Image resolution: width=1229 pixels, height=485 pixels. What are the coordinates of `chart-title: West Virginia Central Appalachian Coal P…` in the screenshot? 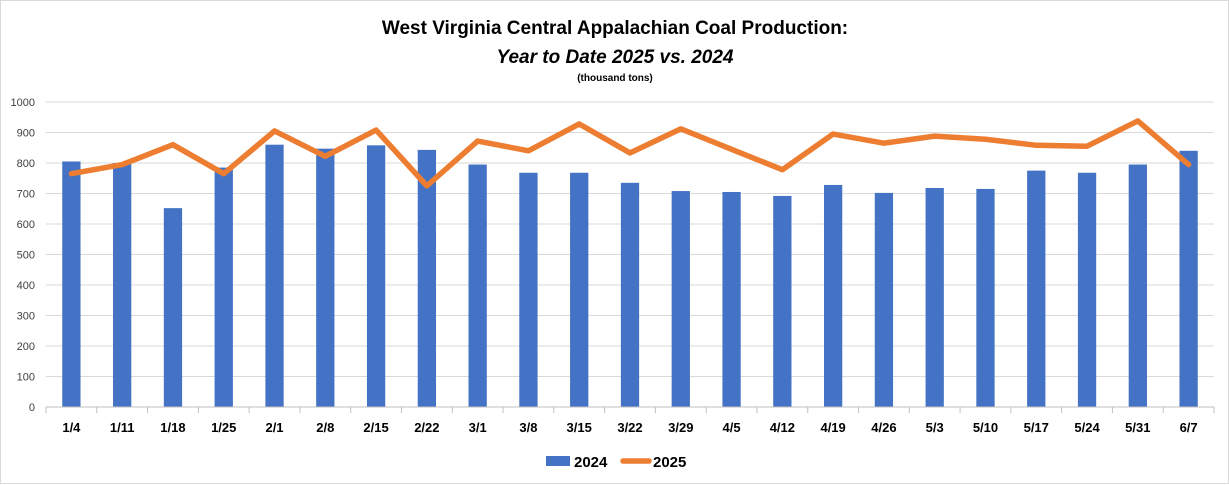 It's located at (615, 28).